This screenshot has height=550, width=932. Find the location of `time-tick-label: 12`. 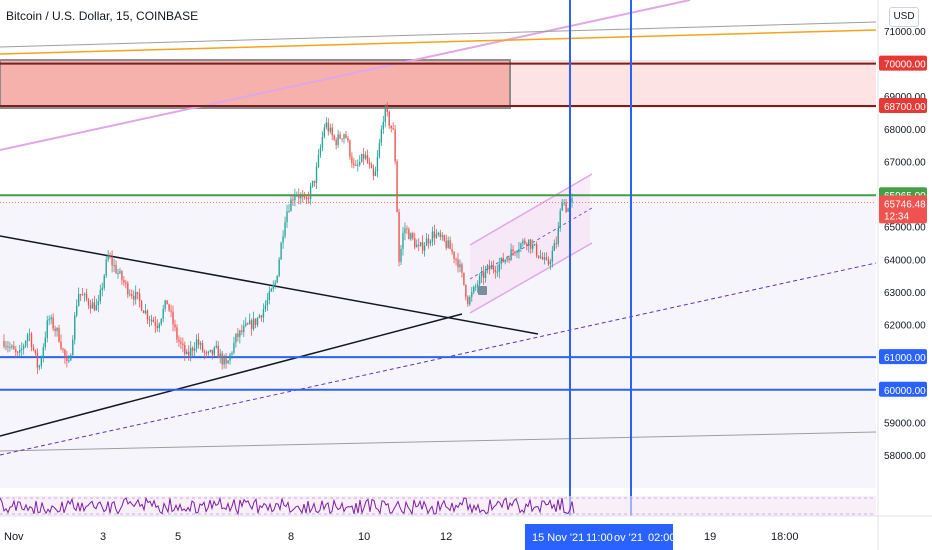

time-tick-label: 12 is located at coordinates (446, 537).